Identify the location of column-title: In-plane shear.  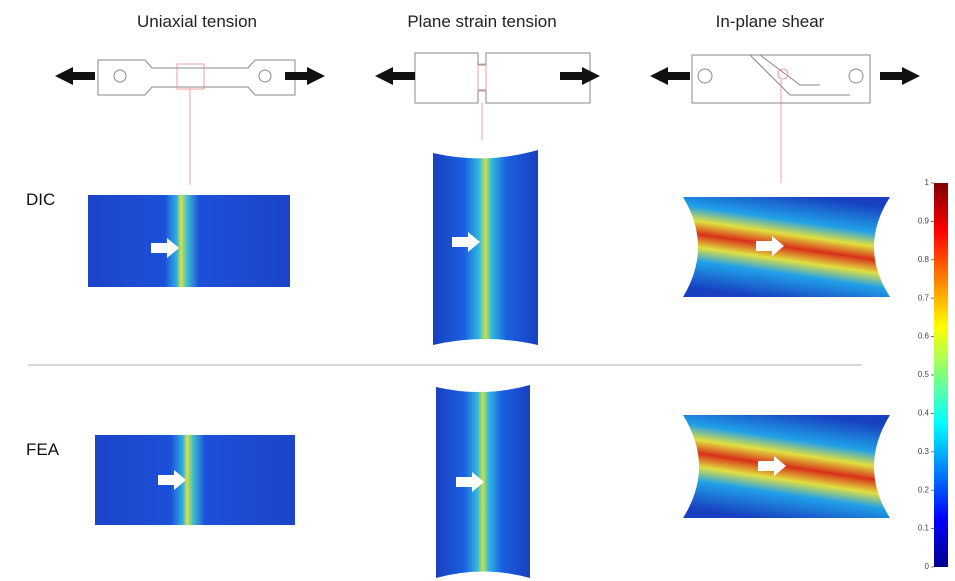
(770, 21).